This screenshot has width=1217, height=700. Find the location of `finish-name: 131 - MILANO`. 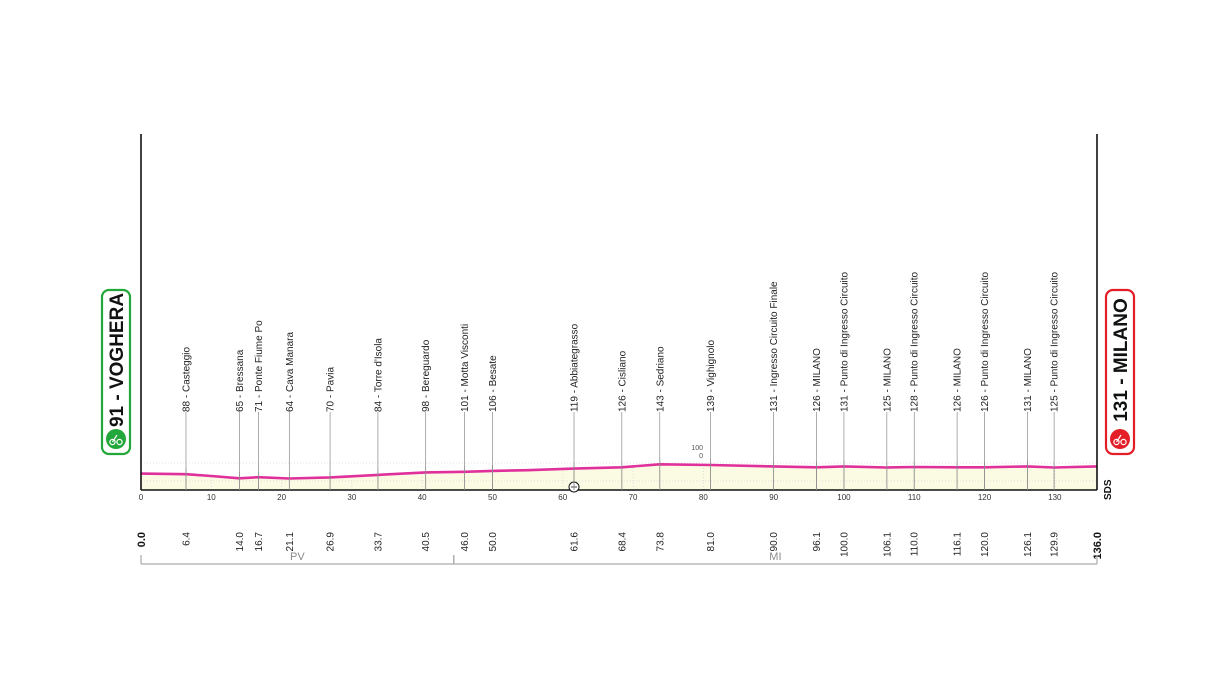

finish-name: 131 - MILANO is located at coordinates (1121, 360).